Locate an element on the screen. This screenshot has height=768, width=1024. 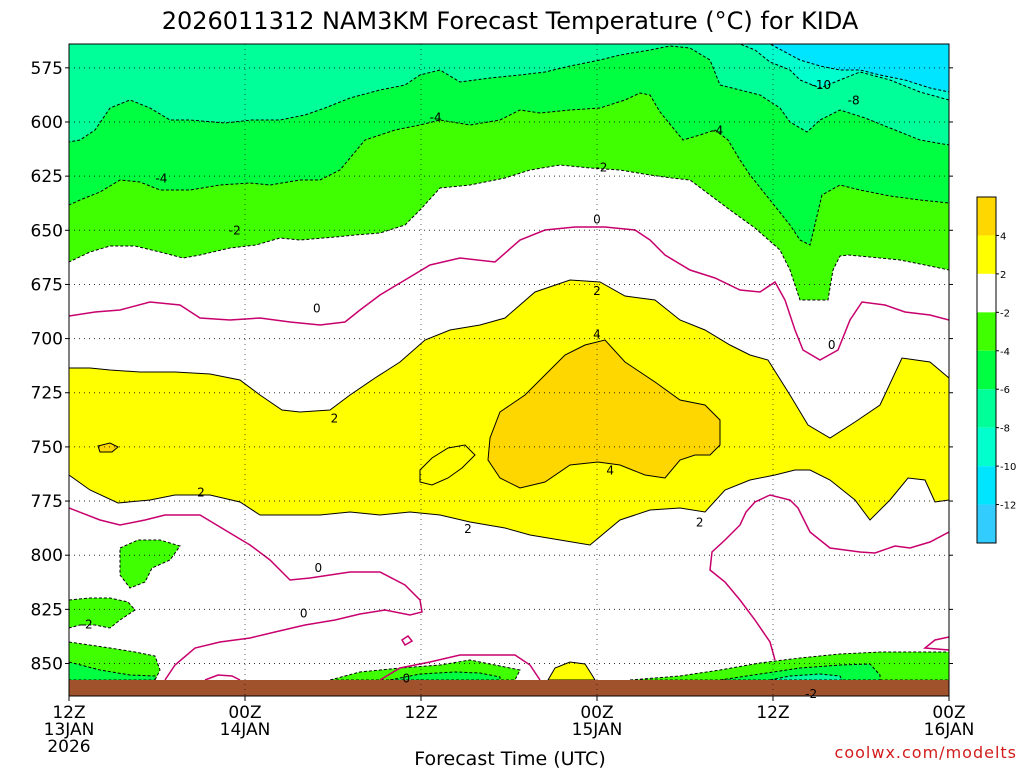
colorbar-label: -10 is located at coordinates (1008, 467).